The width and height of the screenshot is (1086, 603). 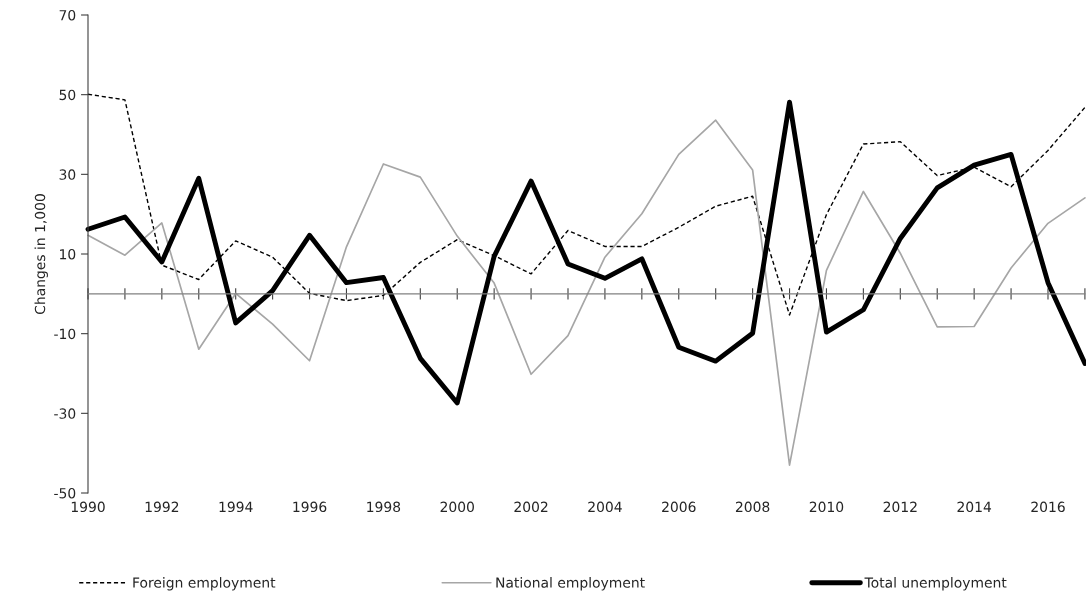 What do you see at coordinates (570, 584) in the screenshot?
I see `legend-label: National employment` at bounding box center [570, 584].